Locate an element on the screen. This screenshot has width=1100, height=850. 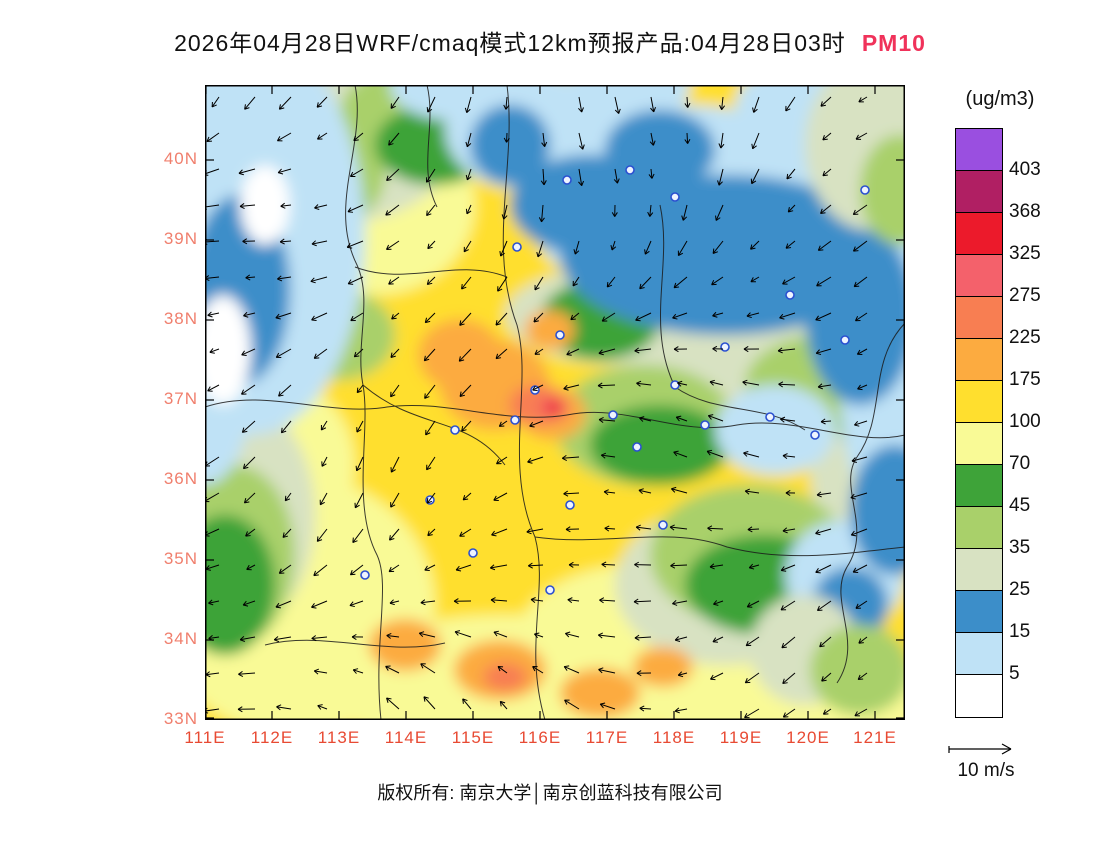
colorbar is located at coordinates (979, 423).